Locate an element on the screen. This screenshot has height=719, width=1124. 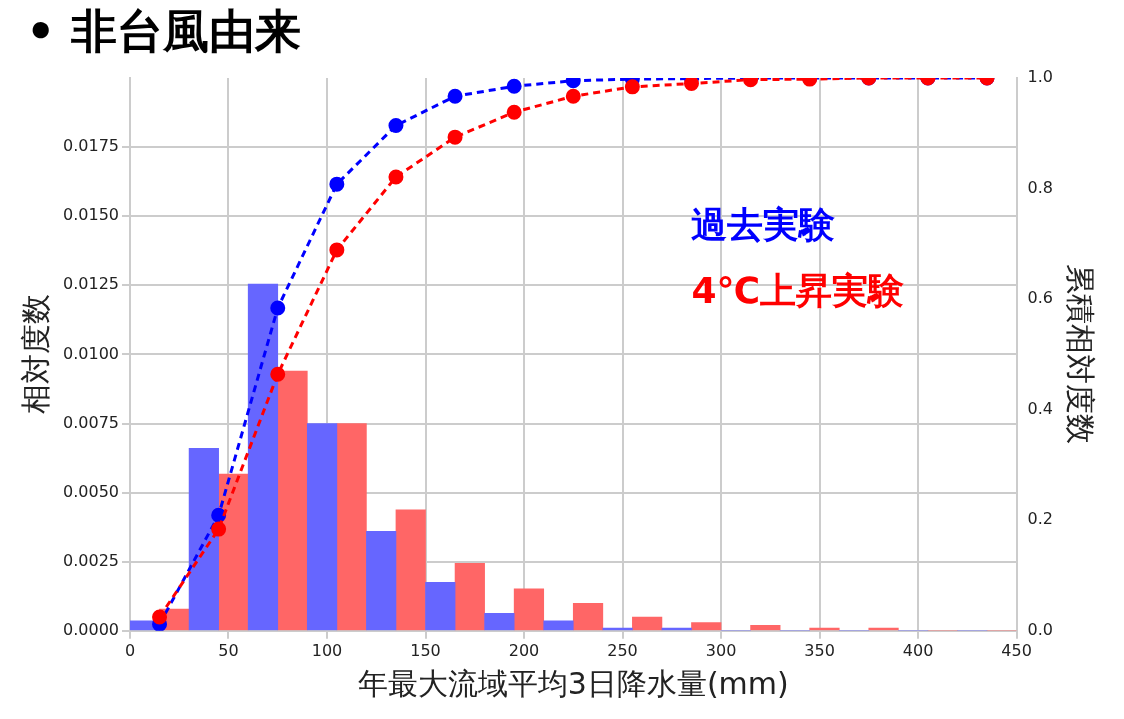
y-tick-label: 0.0075 is located at coordinates (91, 422).